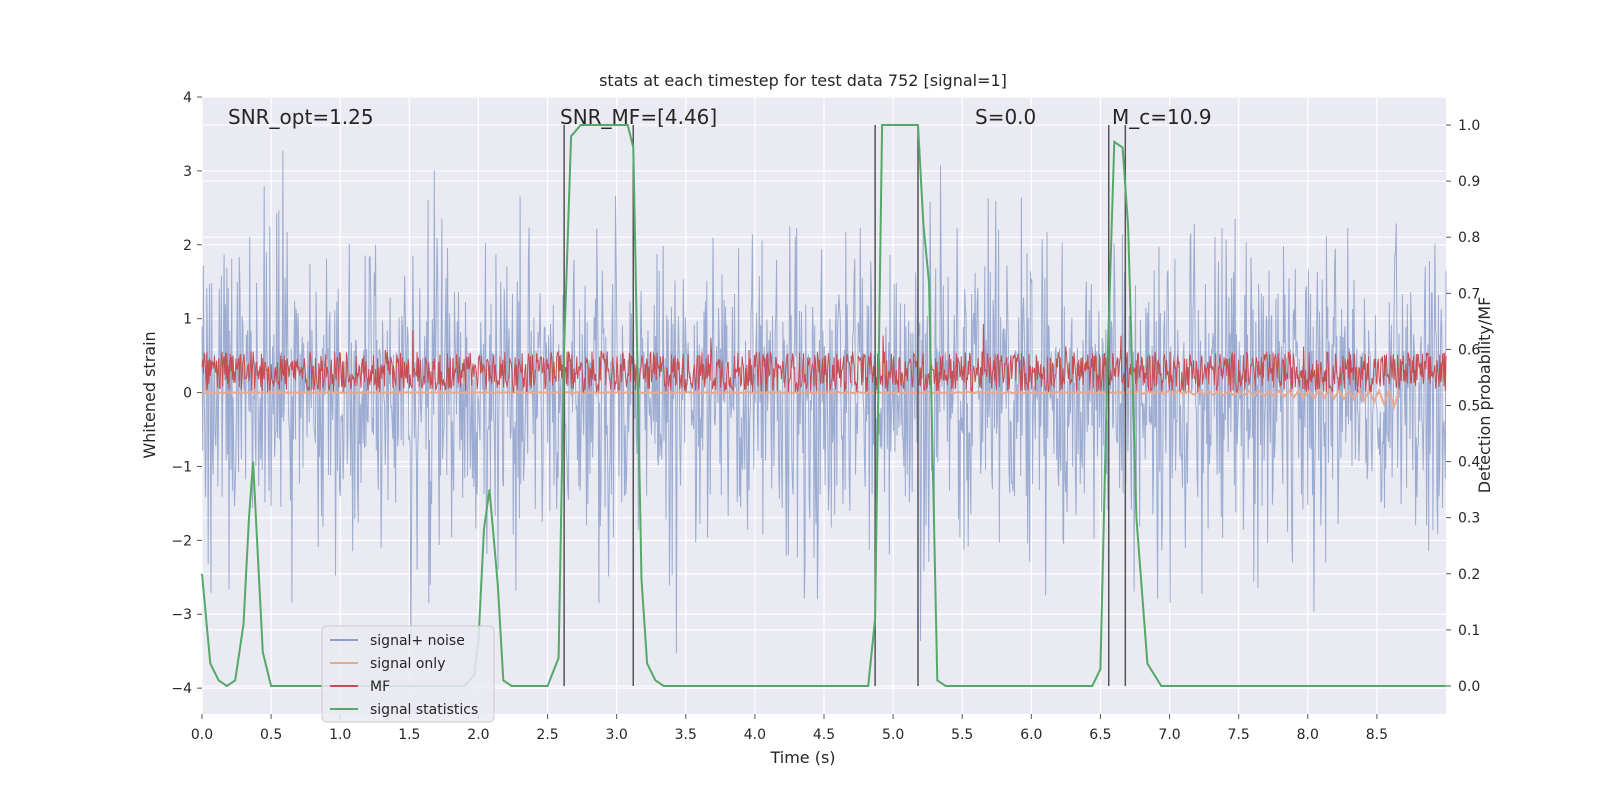 Image resolution: width=1600 pixels, height=800 pixels. I want to click on y-right-tick-label: 0.0, so click(1469, 687).